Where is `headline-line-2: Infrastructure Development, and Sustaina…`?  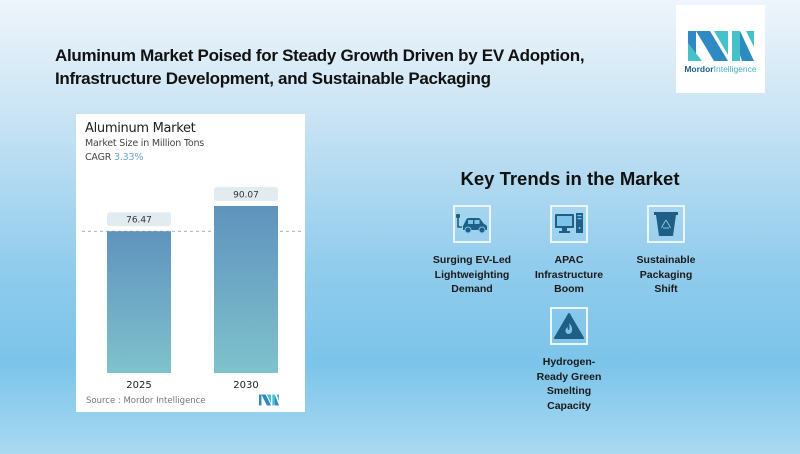
headline-line-2: Infrastructure Development, and Sustaina… is located at coordinates (273, 78).